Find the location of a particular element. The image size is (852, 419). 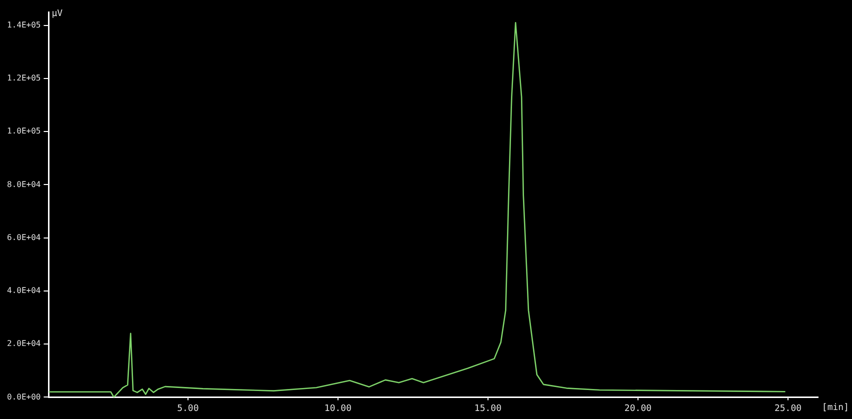

x-tick-label: 20.00 is located at coordinates (638, 409).